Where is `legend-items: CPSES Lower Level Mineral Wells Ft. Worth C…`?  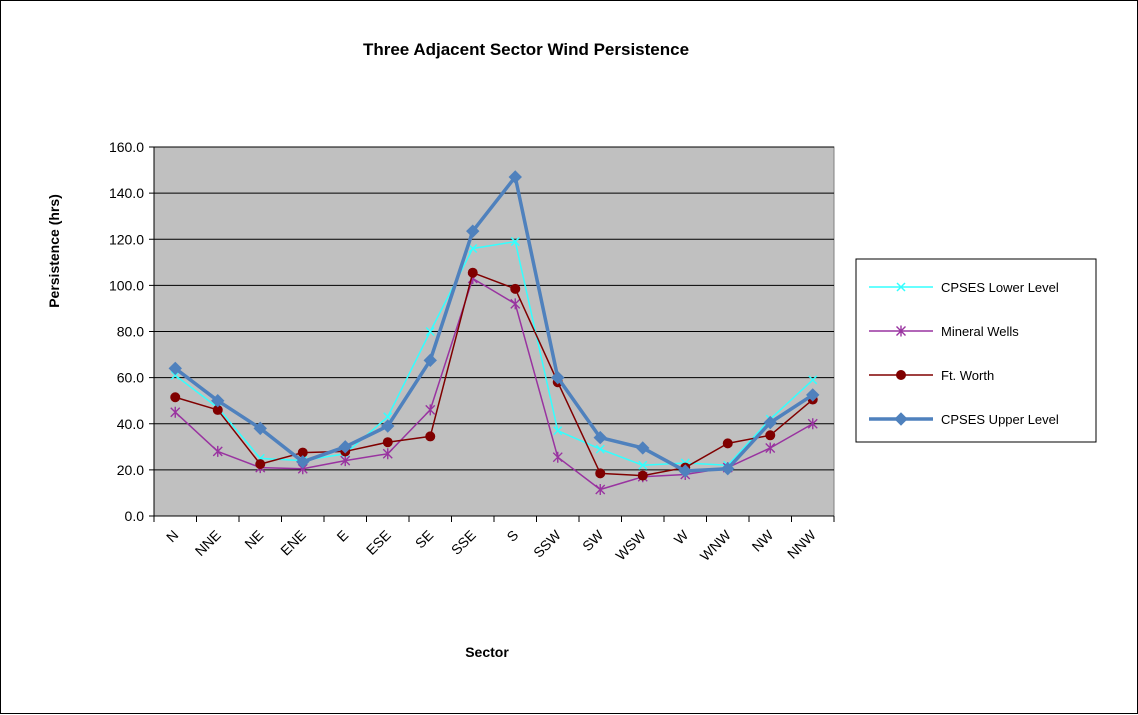 legend-items: CPSES Lower Level Mineral Wells Ft. Worth C… is located at coordinates (964, 353).